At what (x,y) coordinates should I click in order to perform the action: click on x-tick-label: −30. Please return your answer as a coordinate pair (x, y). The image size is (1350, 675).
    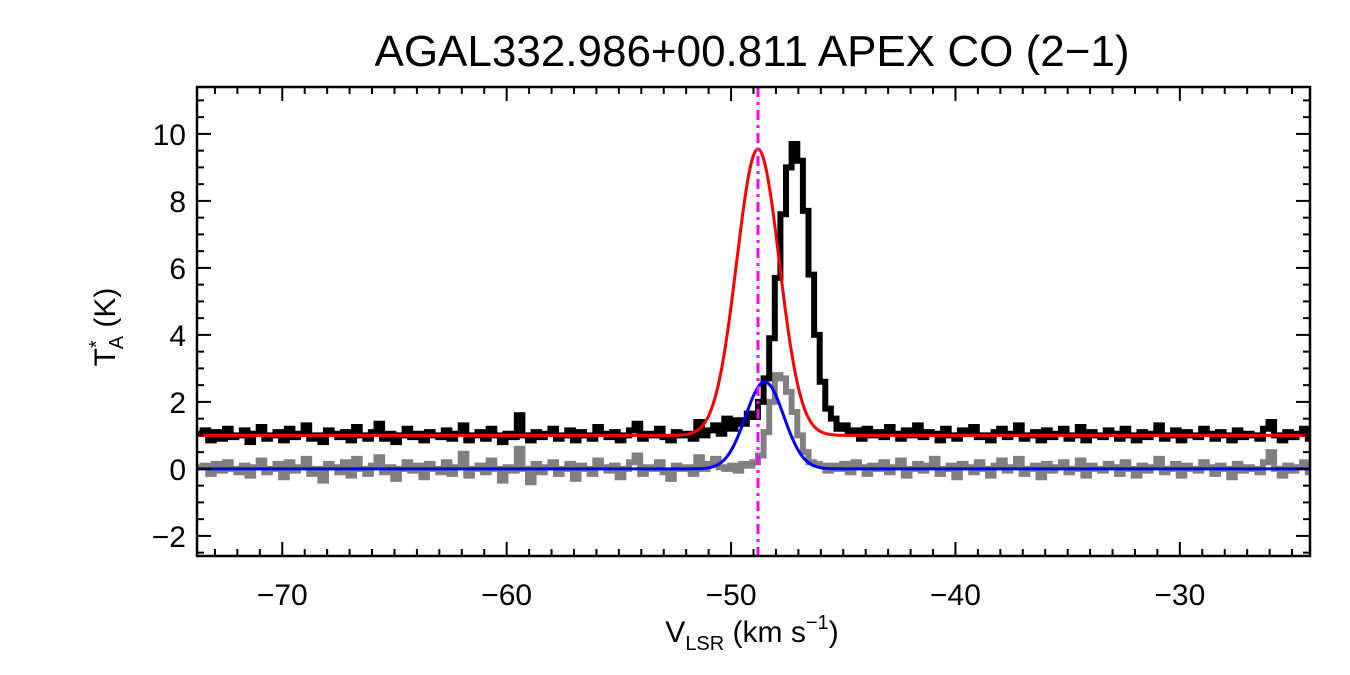
    Looking at the image, I should click on (1179, 595).